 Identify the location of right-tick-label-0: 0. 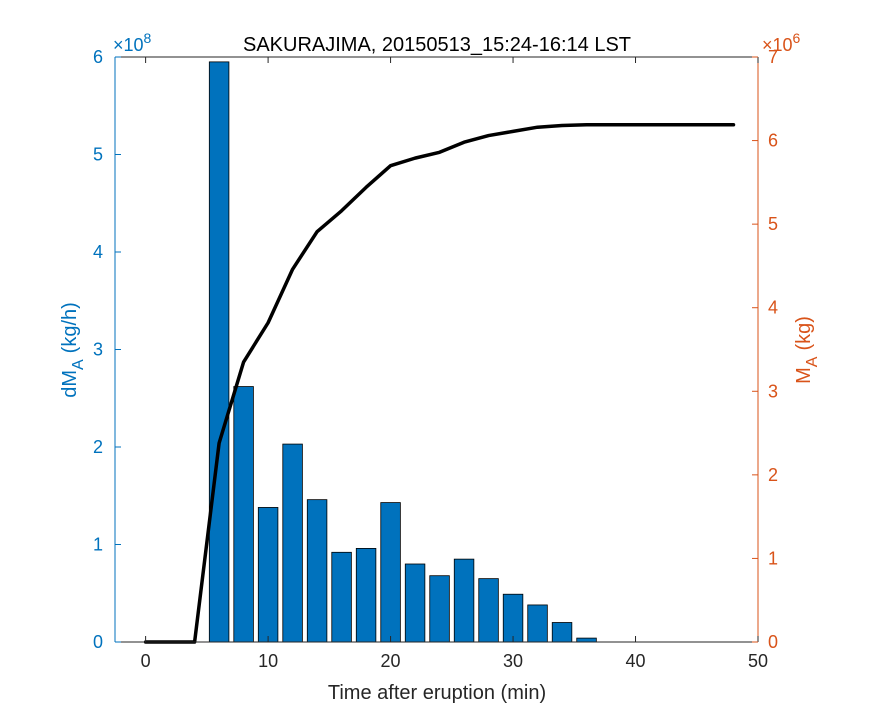
(773, 642).